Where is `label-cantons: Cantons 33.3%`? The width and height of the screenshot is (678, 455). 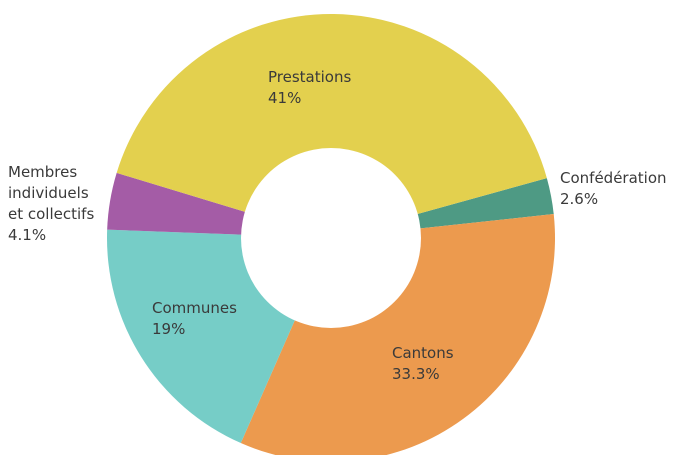
label-cantons: Cantons 33.3% is located at coordinates (423, 363).